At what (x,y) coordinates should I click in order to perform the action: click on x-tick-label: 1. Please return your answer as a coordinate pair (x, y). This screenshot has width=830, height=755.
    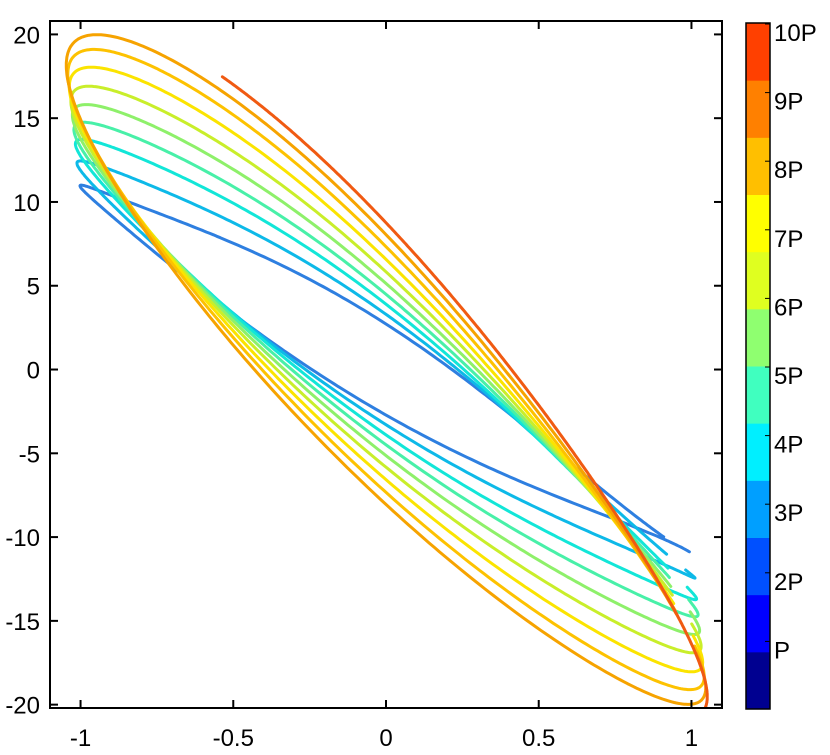
    Looking at the image, I should click on (691, 738).